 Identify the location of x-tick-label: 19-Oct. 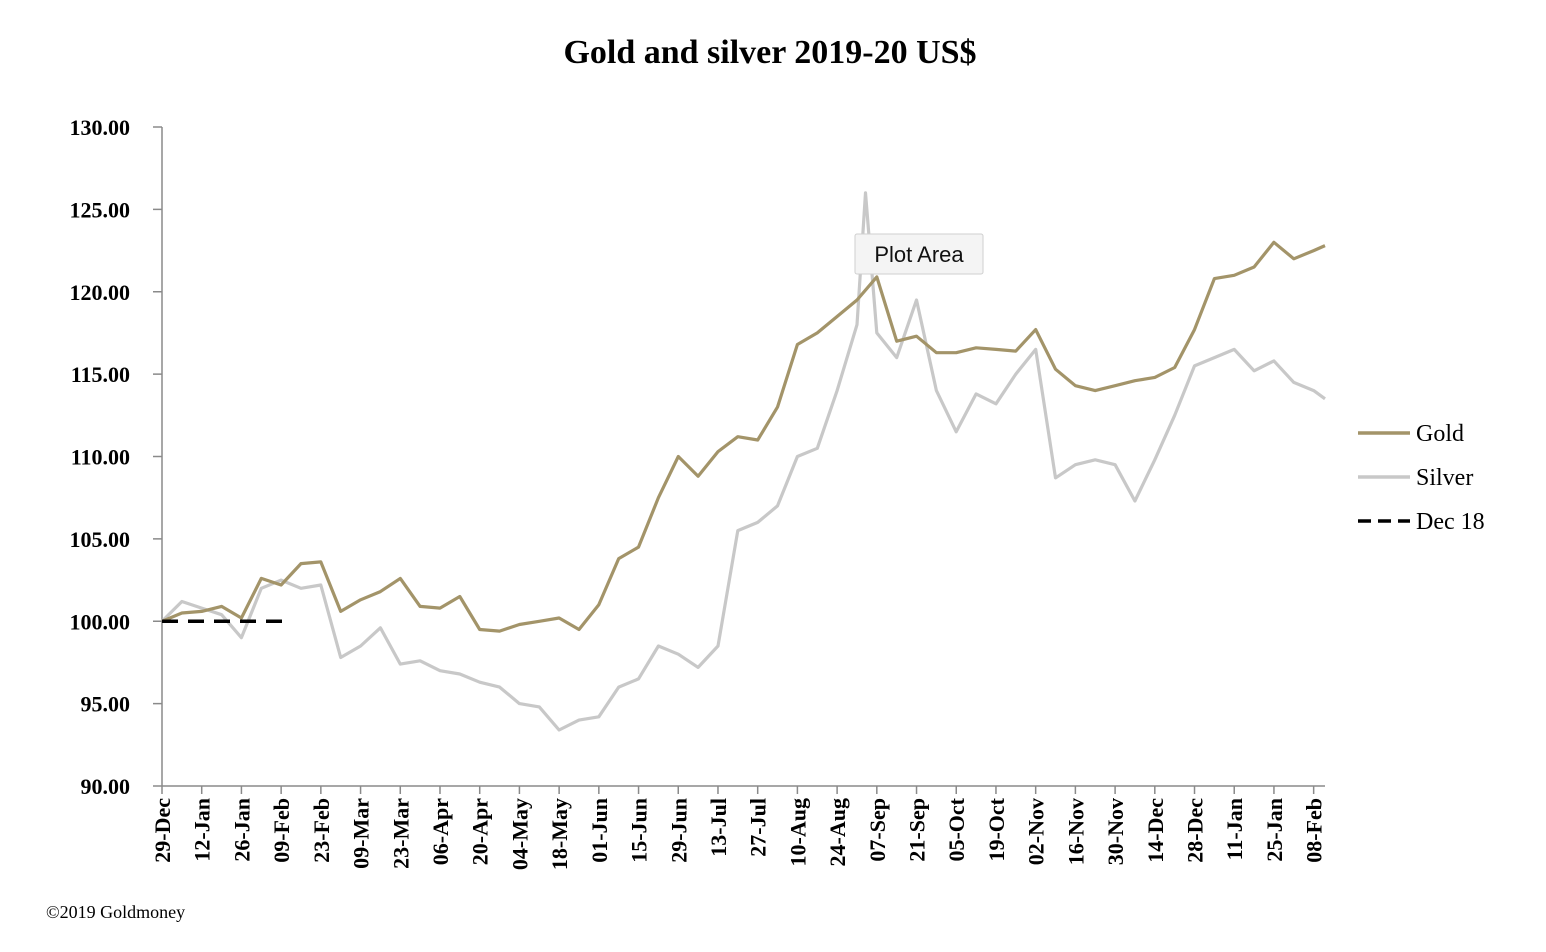
(996, 829).